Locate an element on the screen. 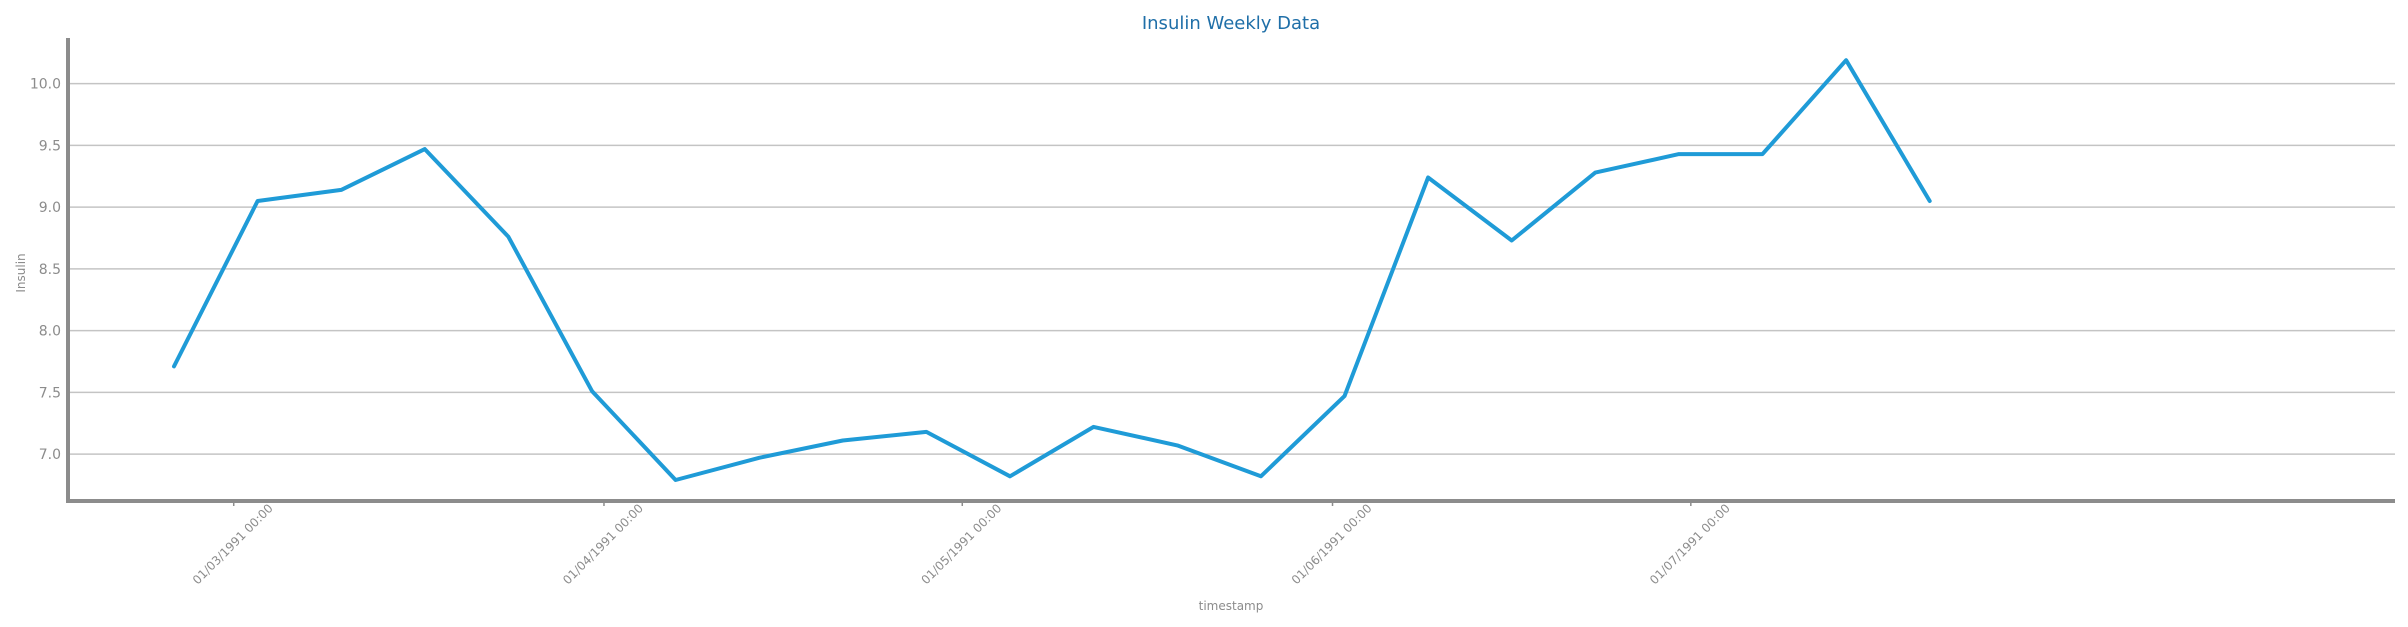  y-tick-label: 9.0 is located at coordinates (50, 208).